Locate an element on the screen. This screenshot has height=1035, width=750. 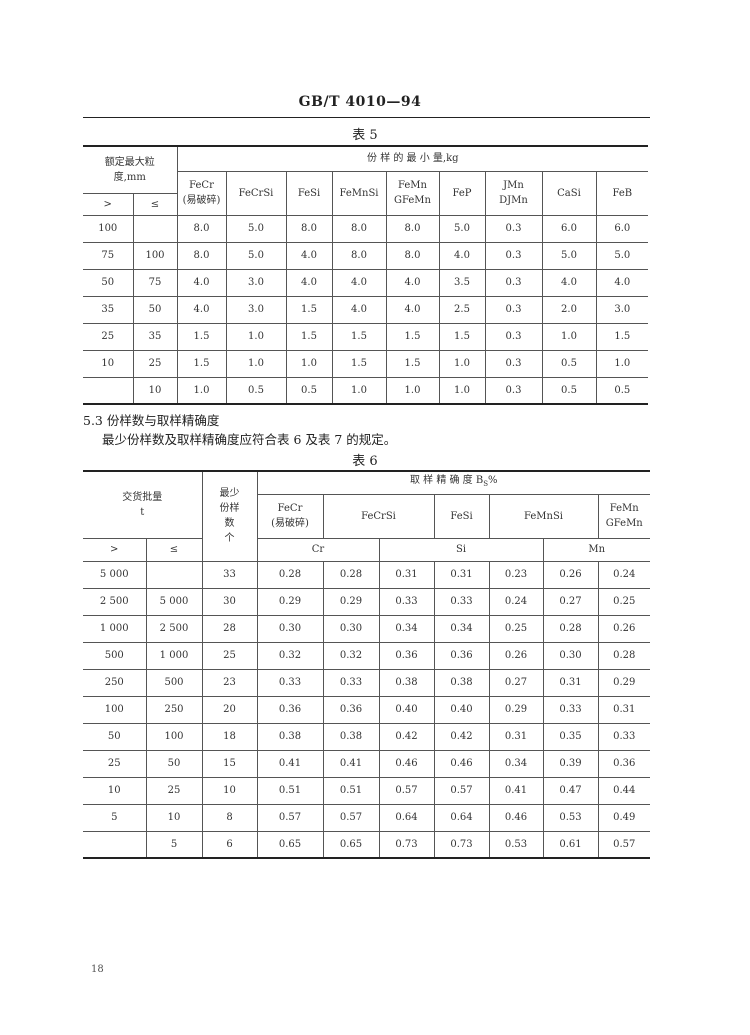
alloy-fesi: FeSi is located at coordinates (461, 516).